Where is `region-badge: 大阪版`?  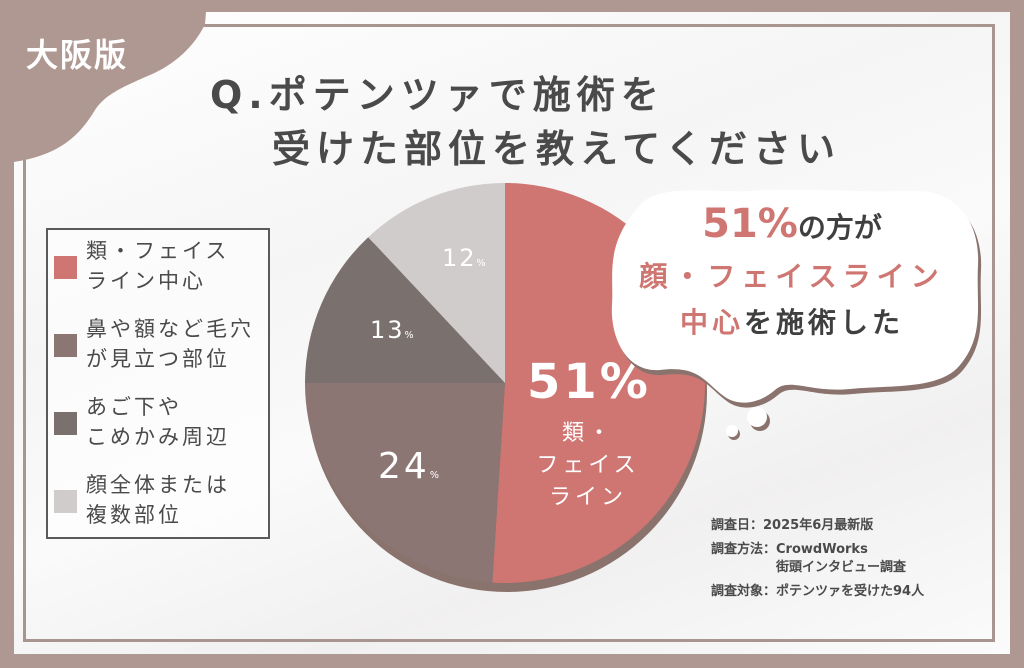 region-badge: 大阪版 is located at coordinates (77, 55).